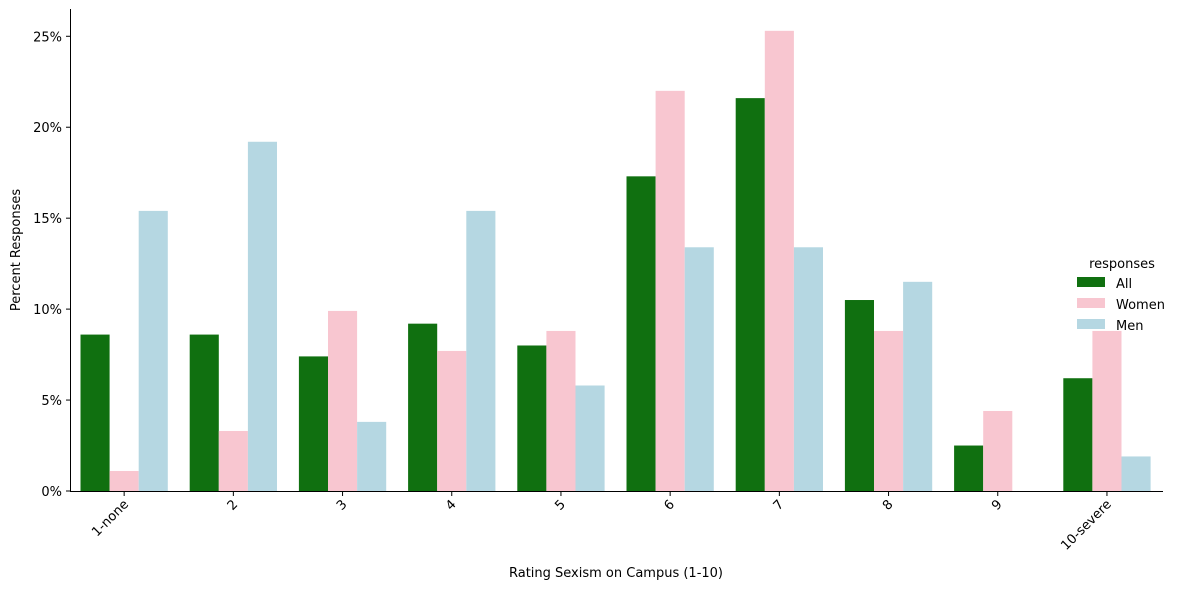  What do you see at coordinates (342, 505) in the screenshot?
I see `x-tick-label: 3` at bounding box center [342, 505].